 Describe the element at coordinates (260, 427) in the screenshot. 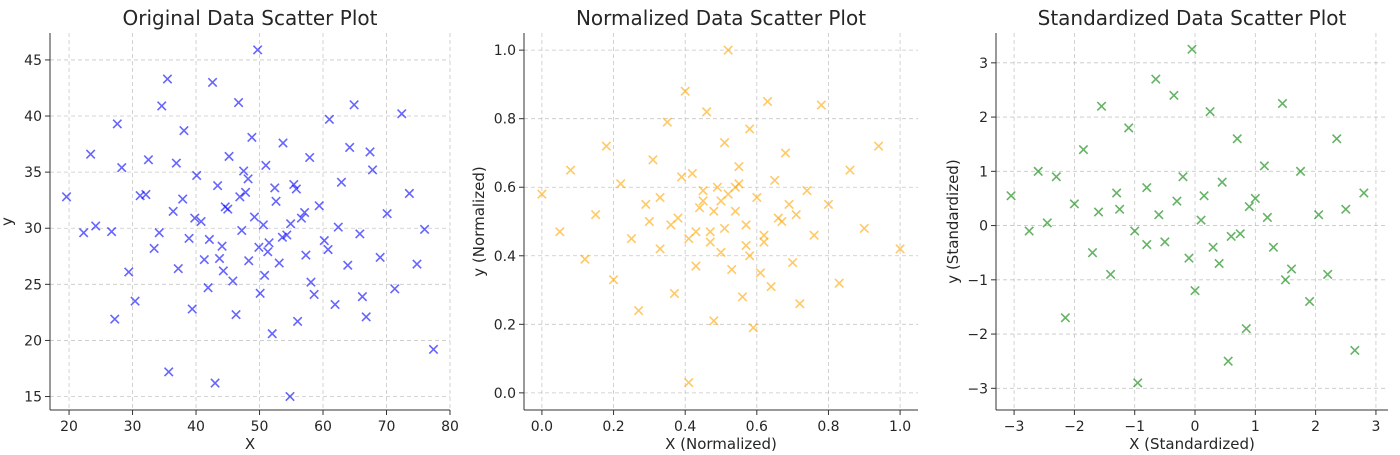

I see `x-tick-label: 50` at that location.